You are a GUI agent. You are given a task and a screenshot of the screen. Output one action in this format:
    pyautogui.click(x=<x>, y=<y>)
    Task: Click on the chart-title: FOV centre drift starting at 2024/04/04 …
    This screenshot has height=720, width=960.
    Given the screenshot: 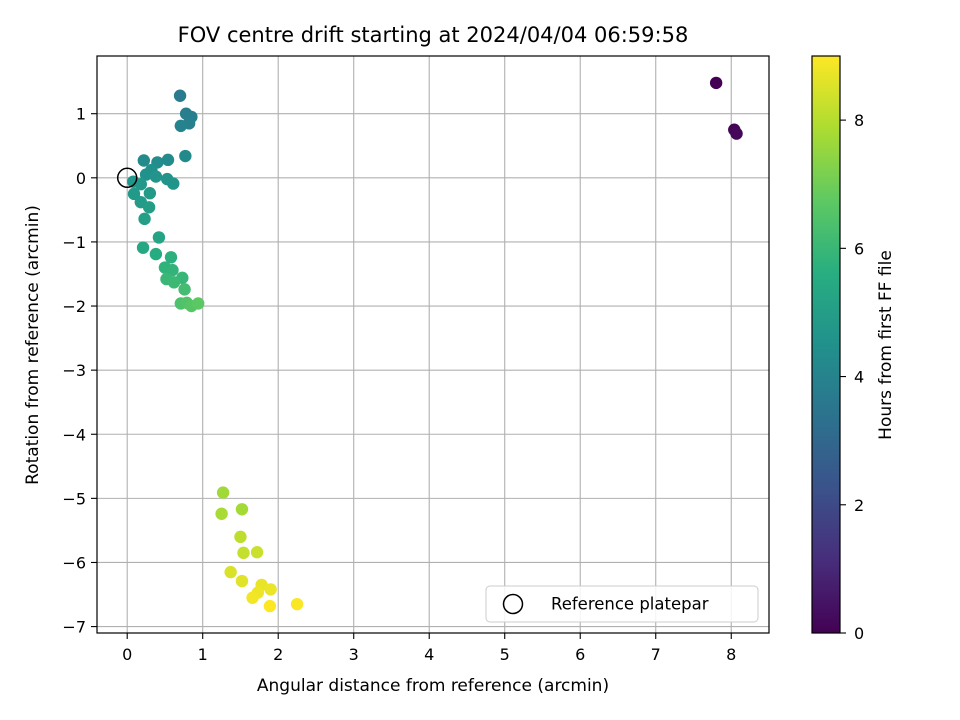 What is the action you would take?
    pyautogui.click(x=433, y=35)
    